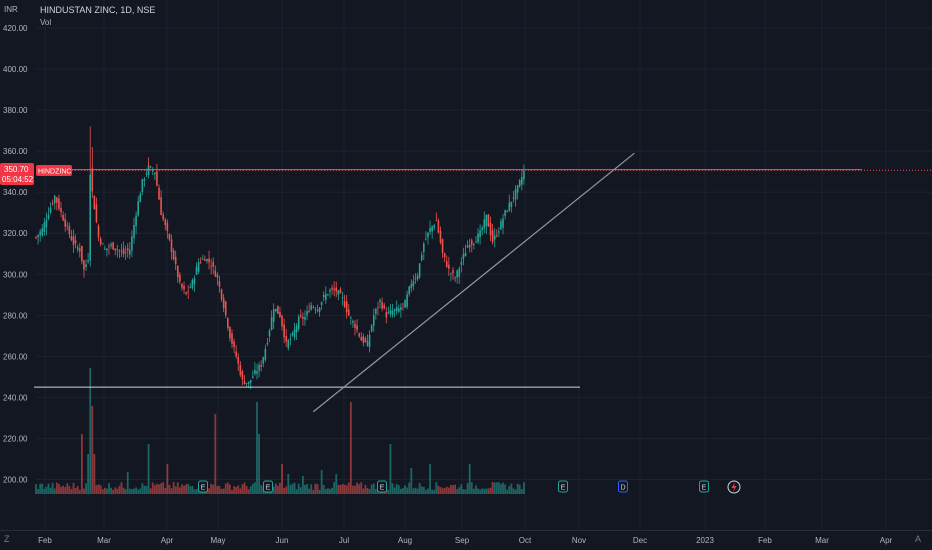 This screenshot has height=550, width=932. What do you see at coordinates (7, 539) in the screenshot?
I see `zoom-icon: Z` at bounding box center [7, 539].